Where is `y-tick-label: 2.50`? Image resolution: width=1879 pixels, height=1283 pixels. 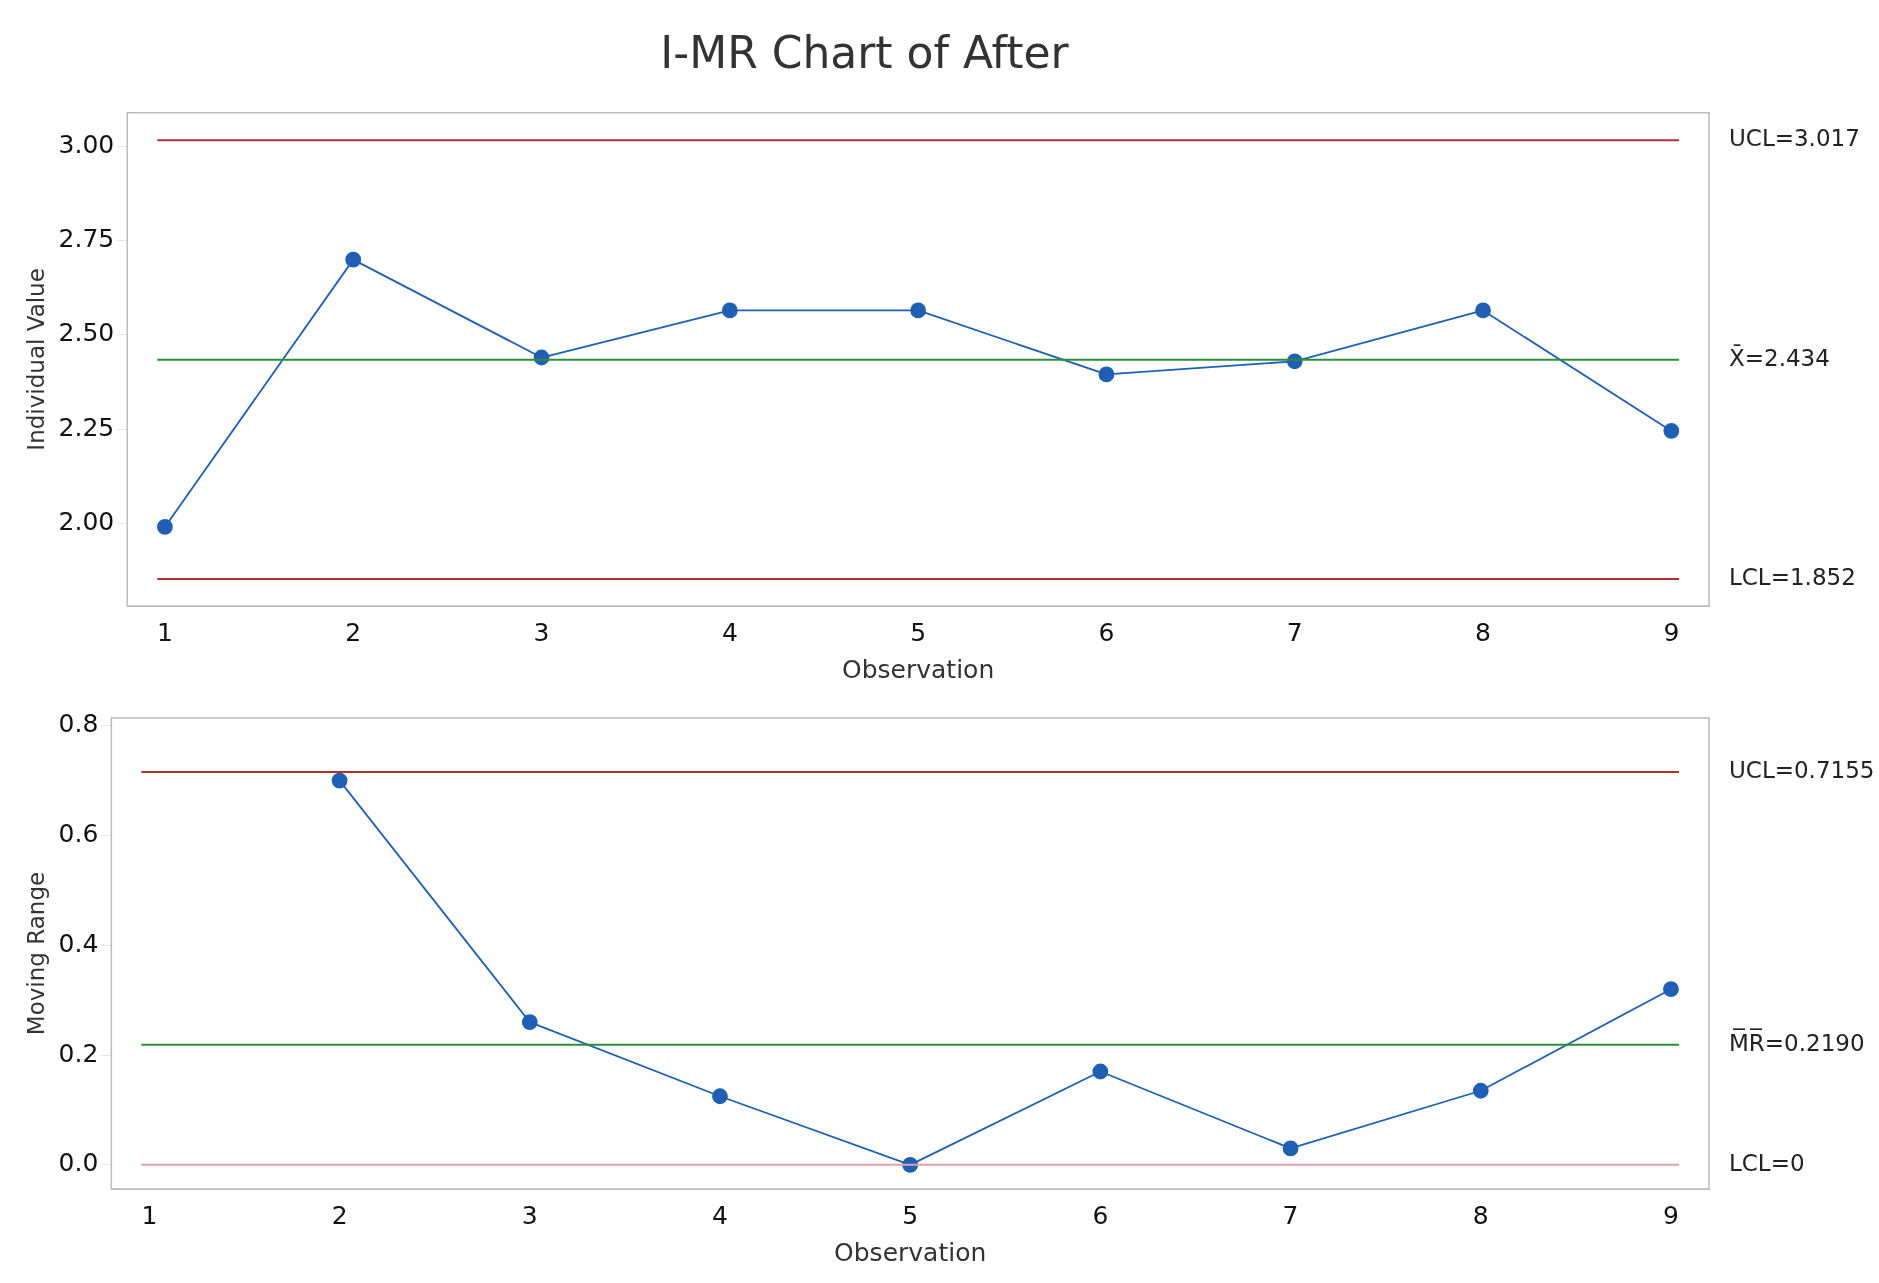 y-tick-label: 2.50 is located at coordinates (86, 333).